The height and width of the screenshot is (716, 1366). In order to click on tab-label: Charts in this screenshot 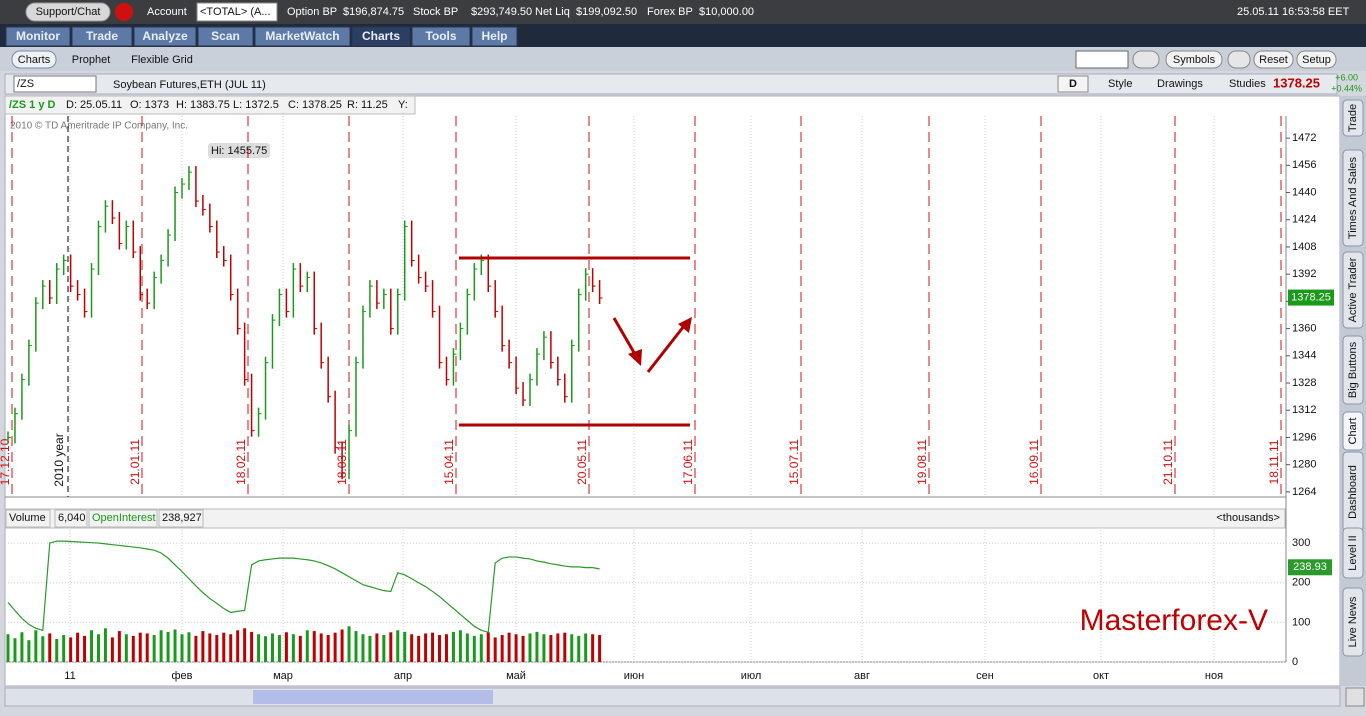, I will do `click(381, 36)`.